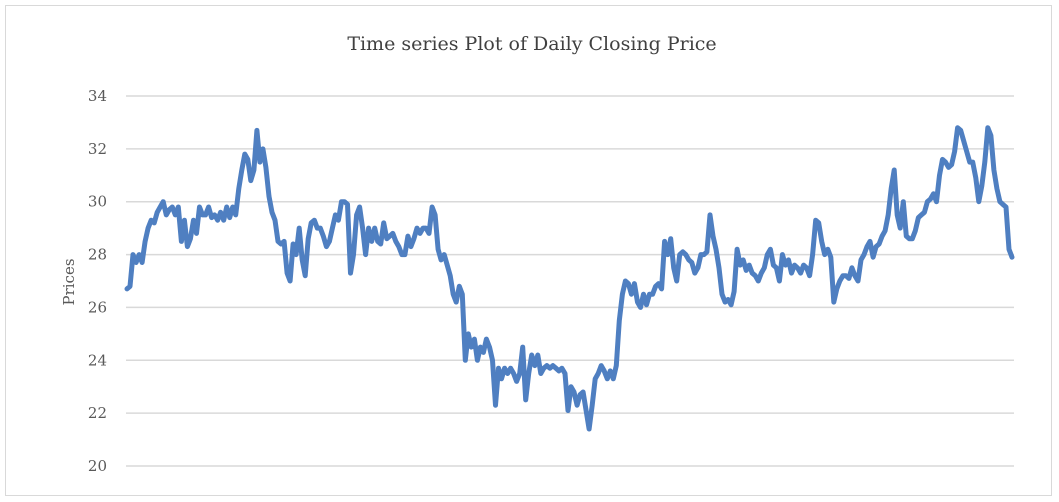 The width and height of the screenshot is (1059, 502). What do you see at coordinates (97, 466) in the screenshot?
I see `y-tick-label: 20` at bounding box center [97, 466].